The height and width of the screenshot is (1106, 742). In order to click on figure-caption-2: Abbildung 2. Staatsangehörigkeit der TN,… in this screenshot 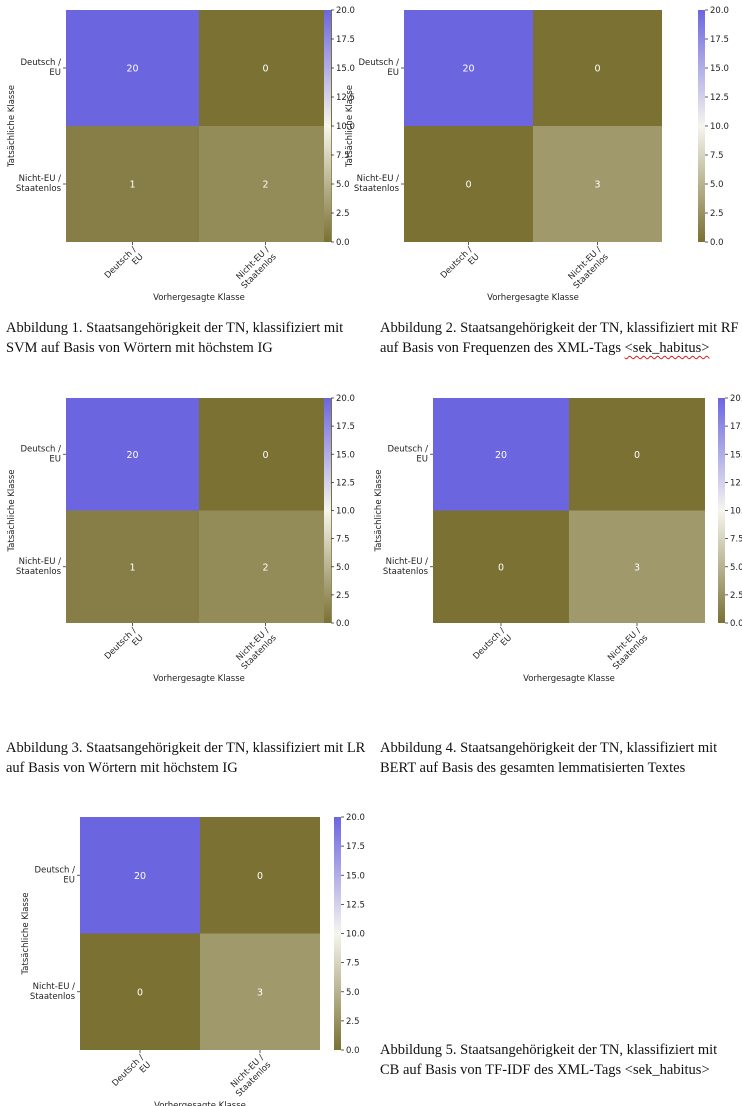, I will do `click(561, 338)`.